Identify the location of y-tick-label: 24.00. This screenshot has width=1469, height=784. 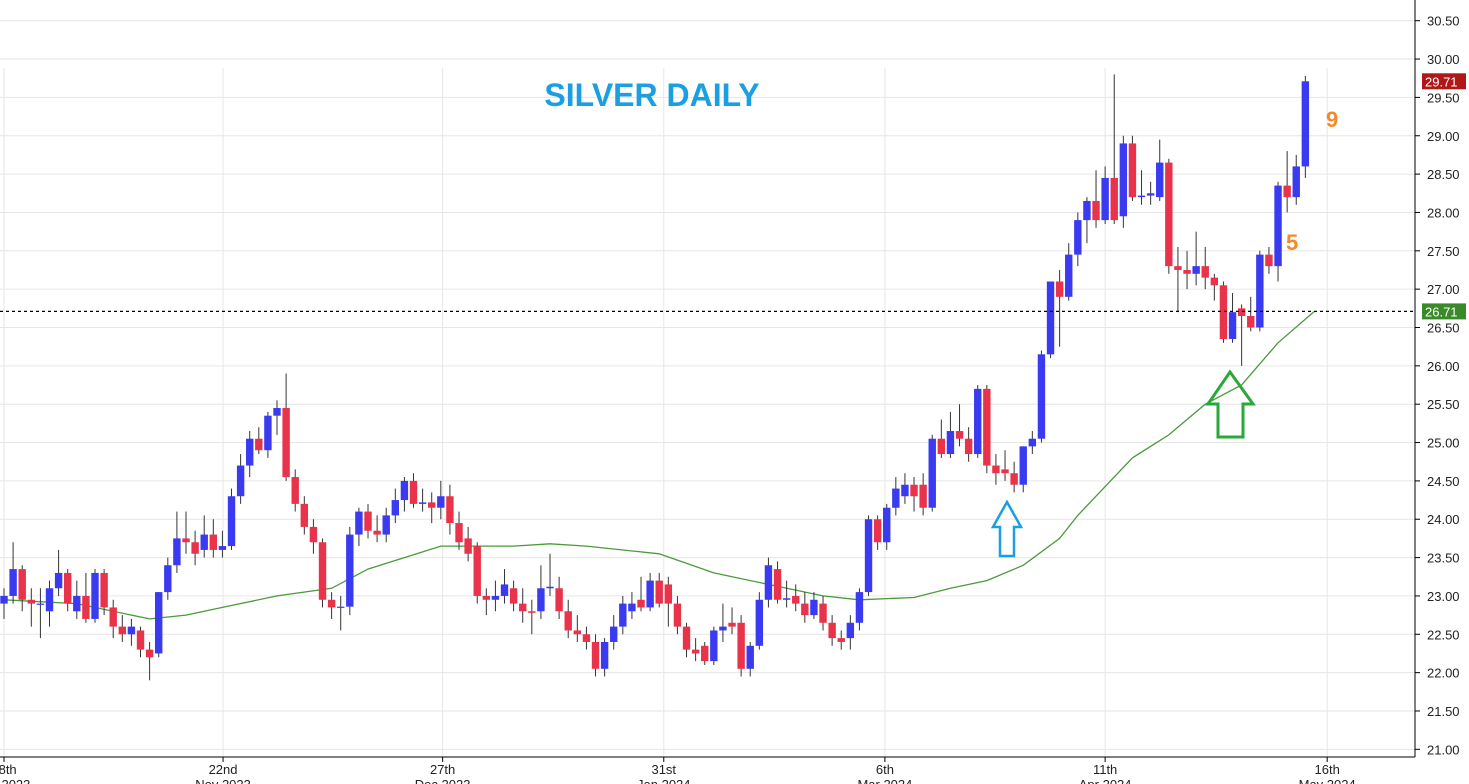
(1443, 519).